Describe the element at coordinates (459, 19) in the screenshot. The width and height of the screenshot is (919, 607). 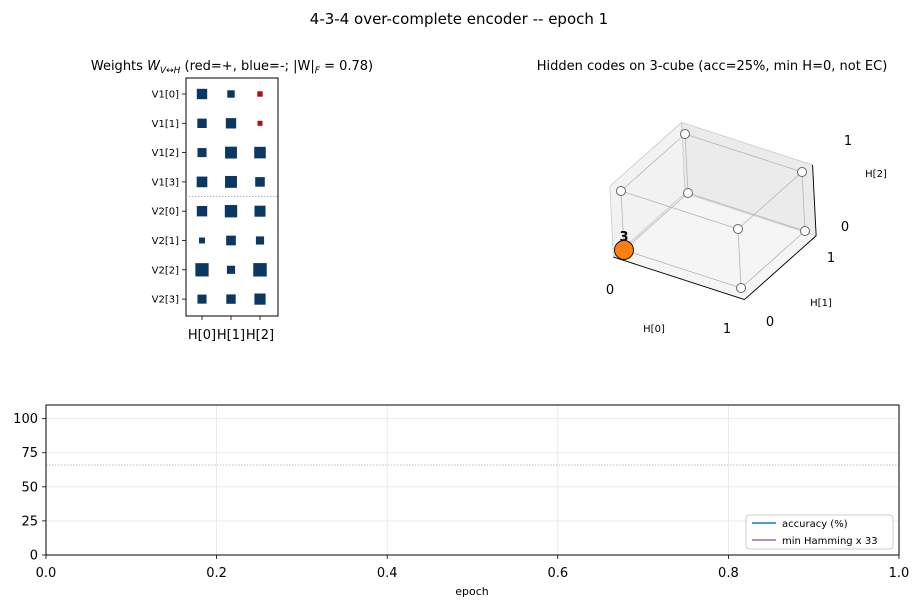
I see `figure-suptitle: 4-3-4 over-complete encoder -- epoch 1` at that location.